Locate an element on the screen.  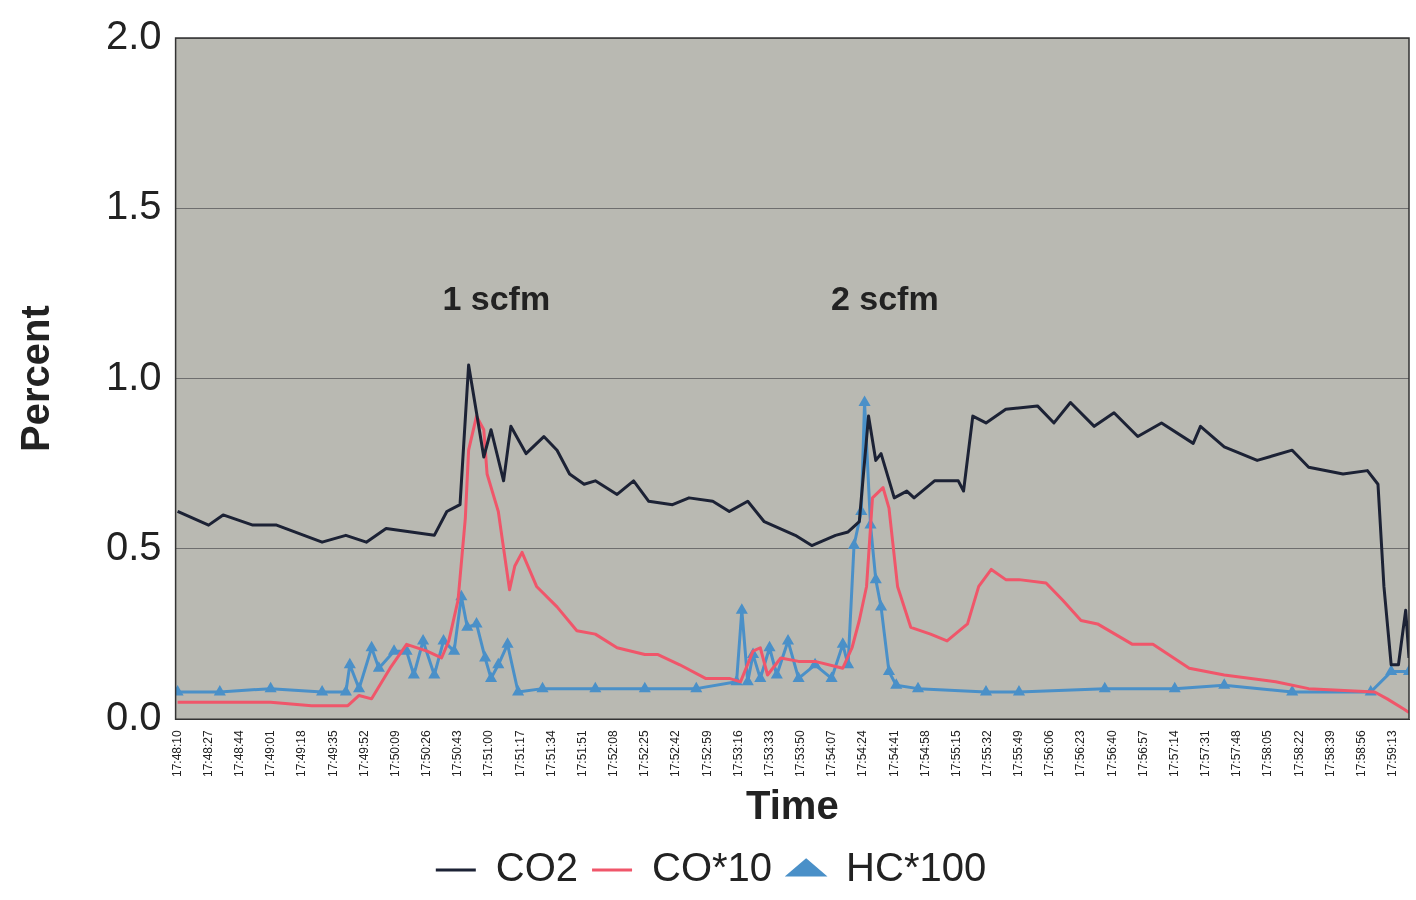
x-tick-label: 17:58:56 is located at coordinates (1360, 753).